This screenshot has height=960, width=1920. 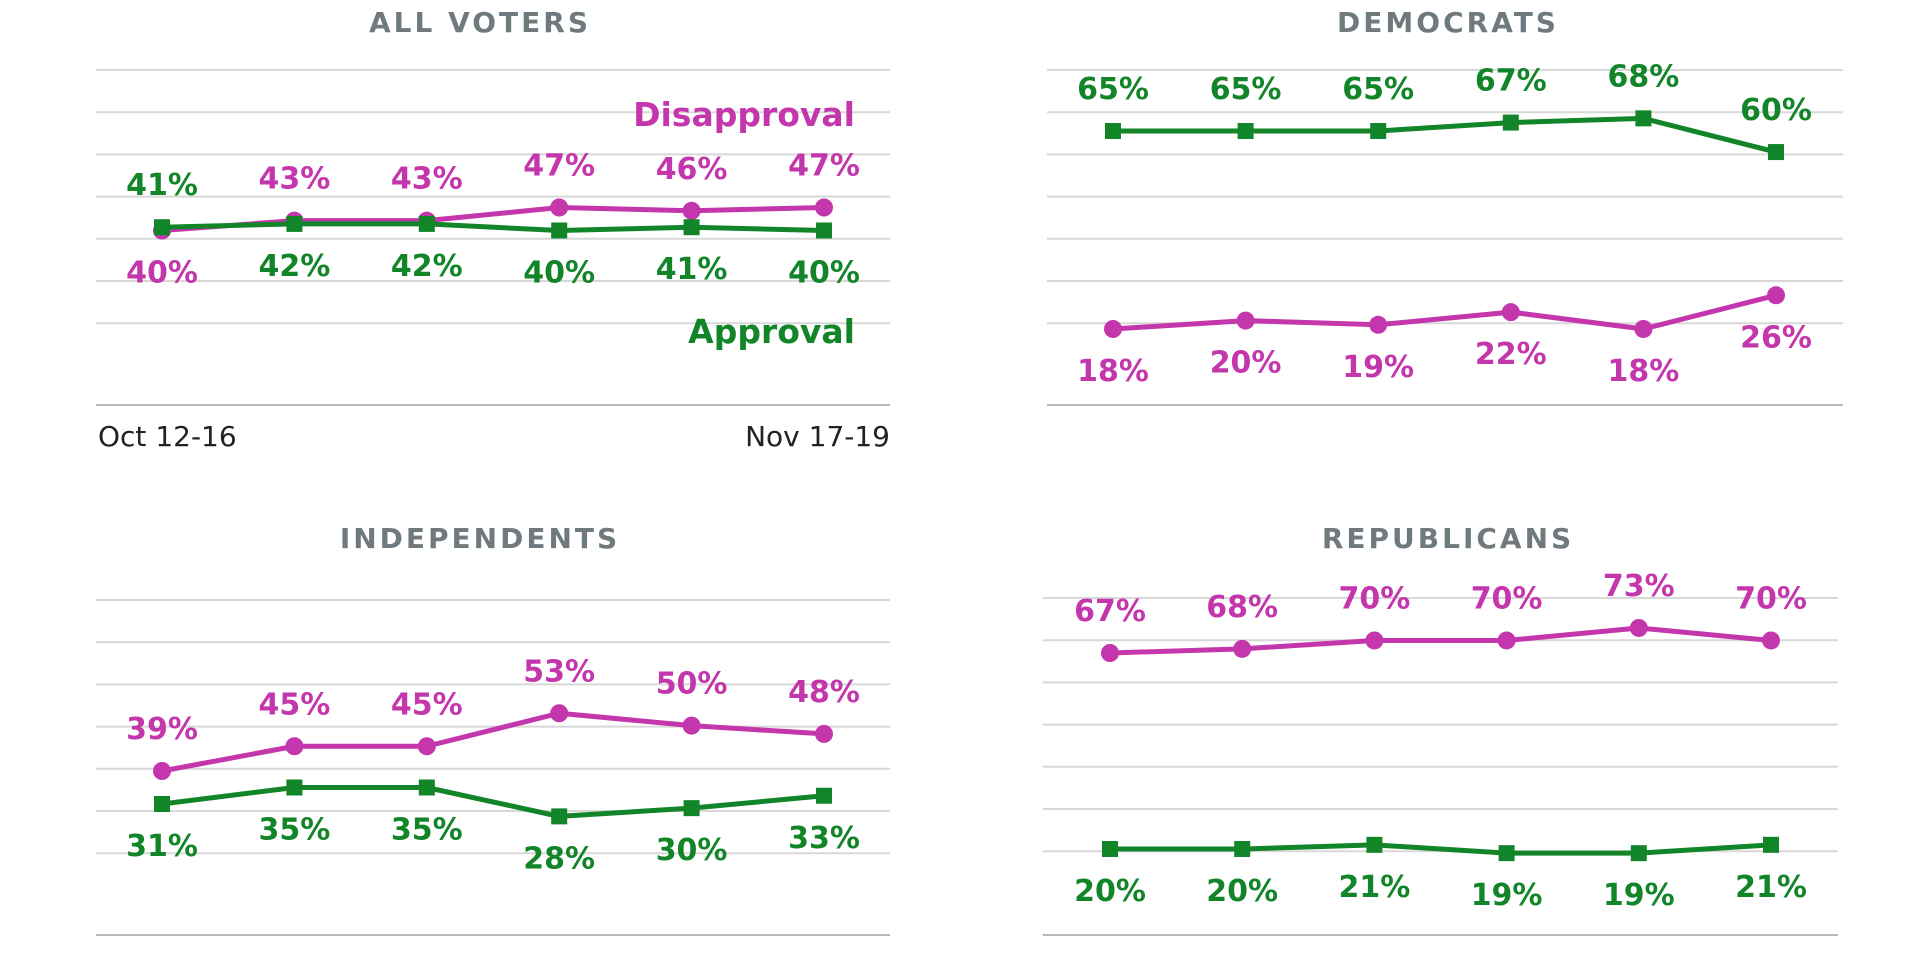 I want to click on data-label: 73%, so click(x=1639, y=586).